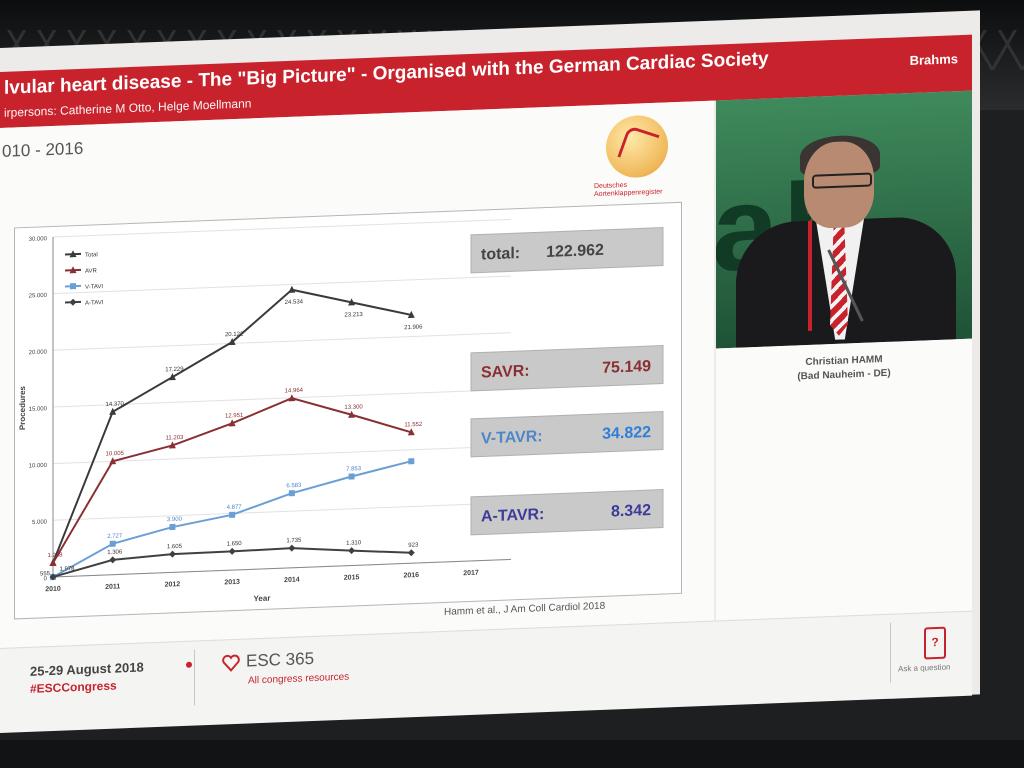 This screenshot has width=1024, height=768. What do you see at coordinates (73, 687) in the screenshot?
I see `congress-hashtag: #ESCCongress` at bounding box center [73, 687].